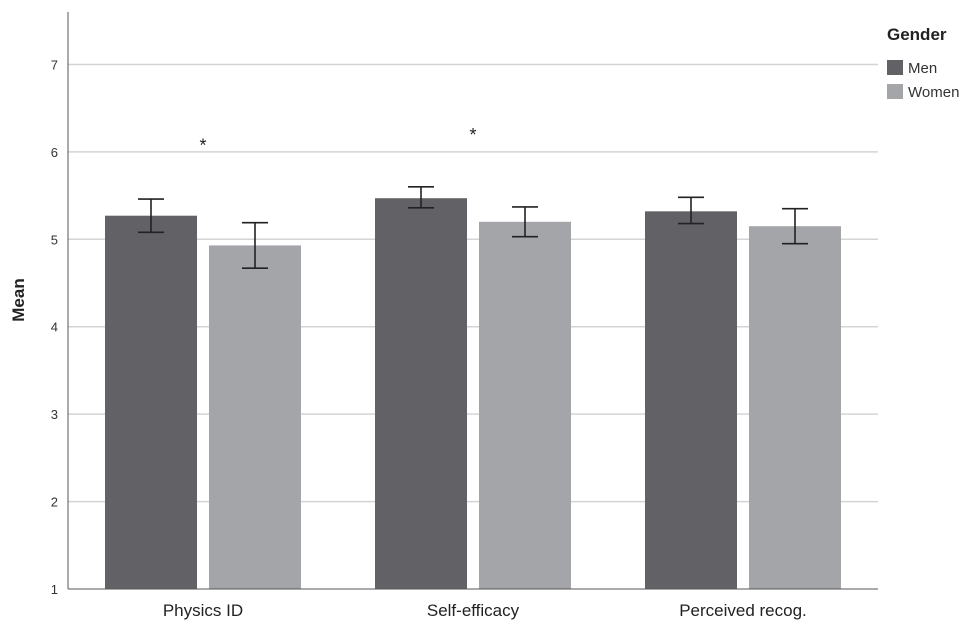 Image resolution: width=971 pixels, height=624 pixels. Describe the element at coordinates (922, 68) in the screenshot. I see `legend-label-men: Men` at that location.